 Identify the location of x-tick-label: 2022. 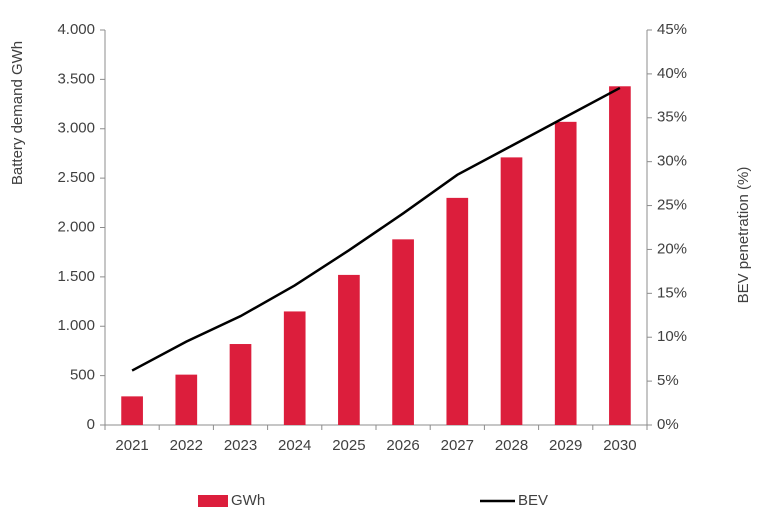
(186, 445).